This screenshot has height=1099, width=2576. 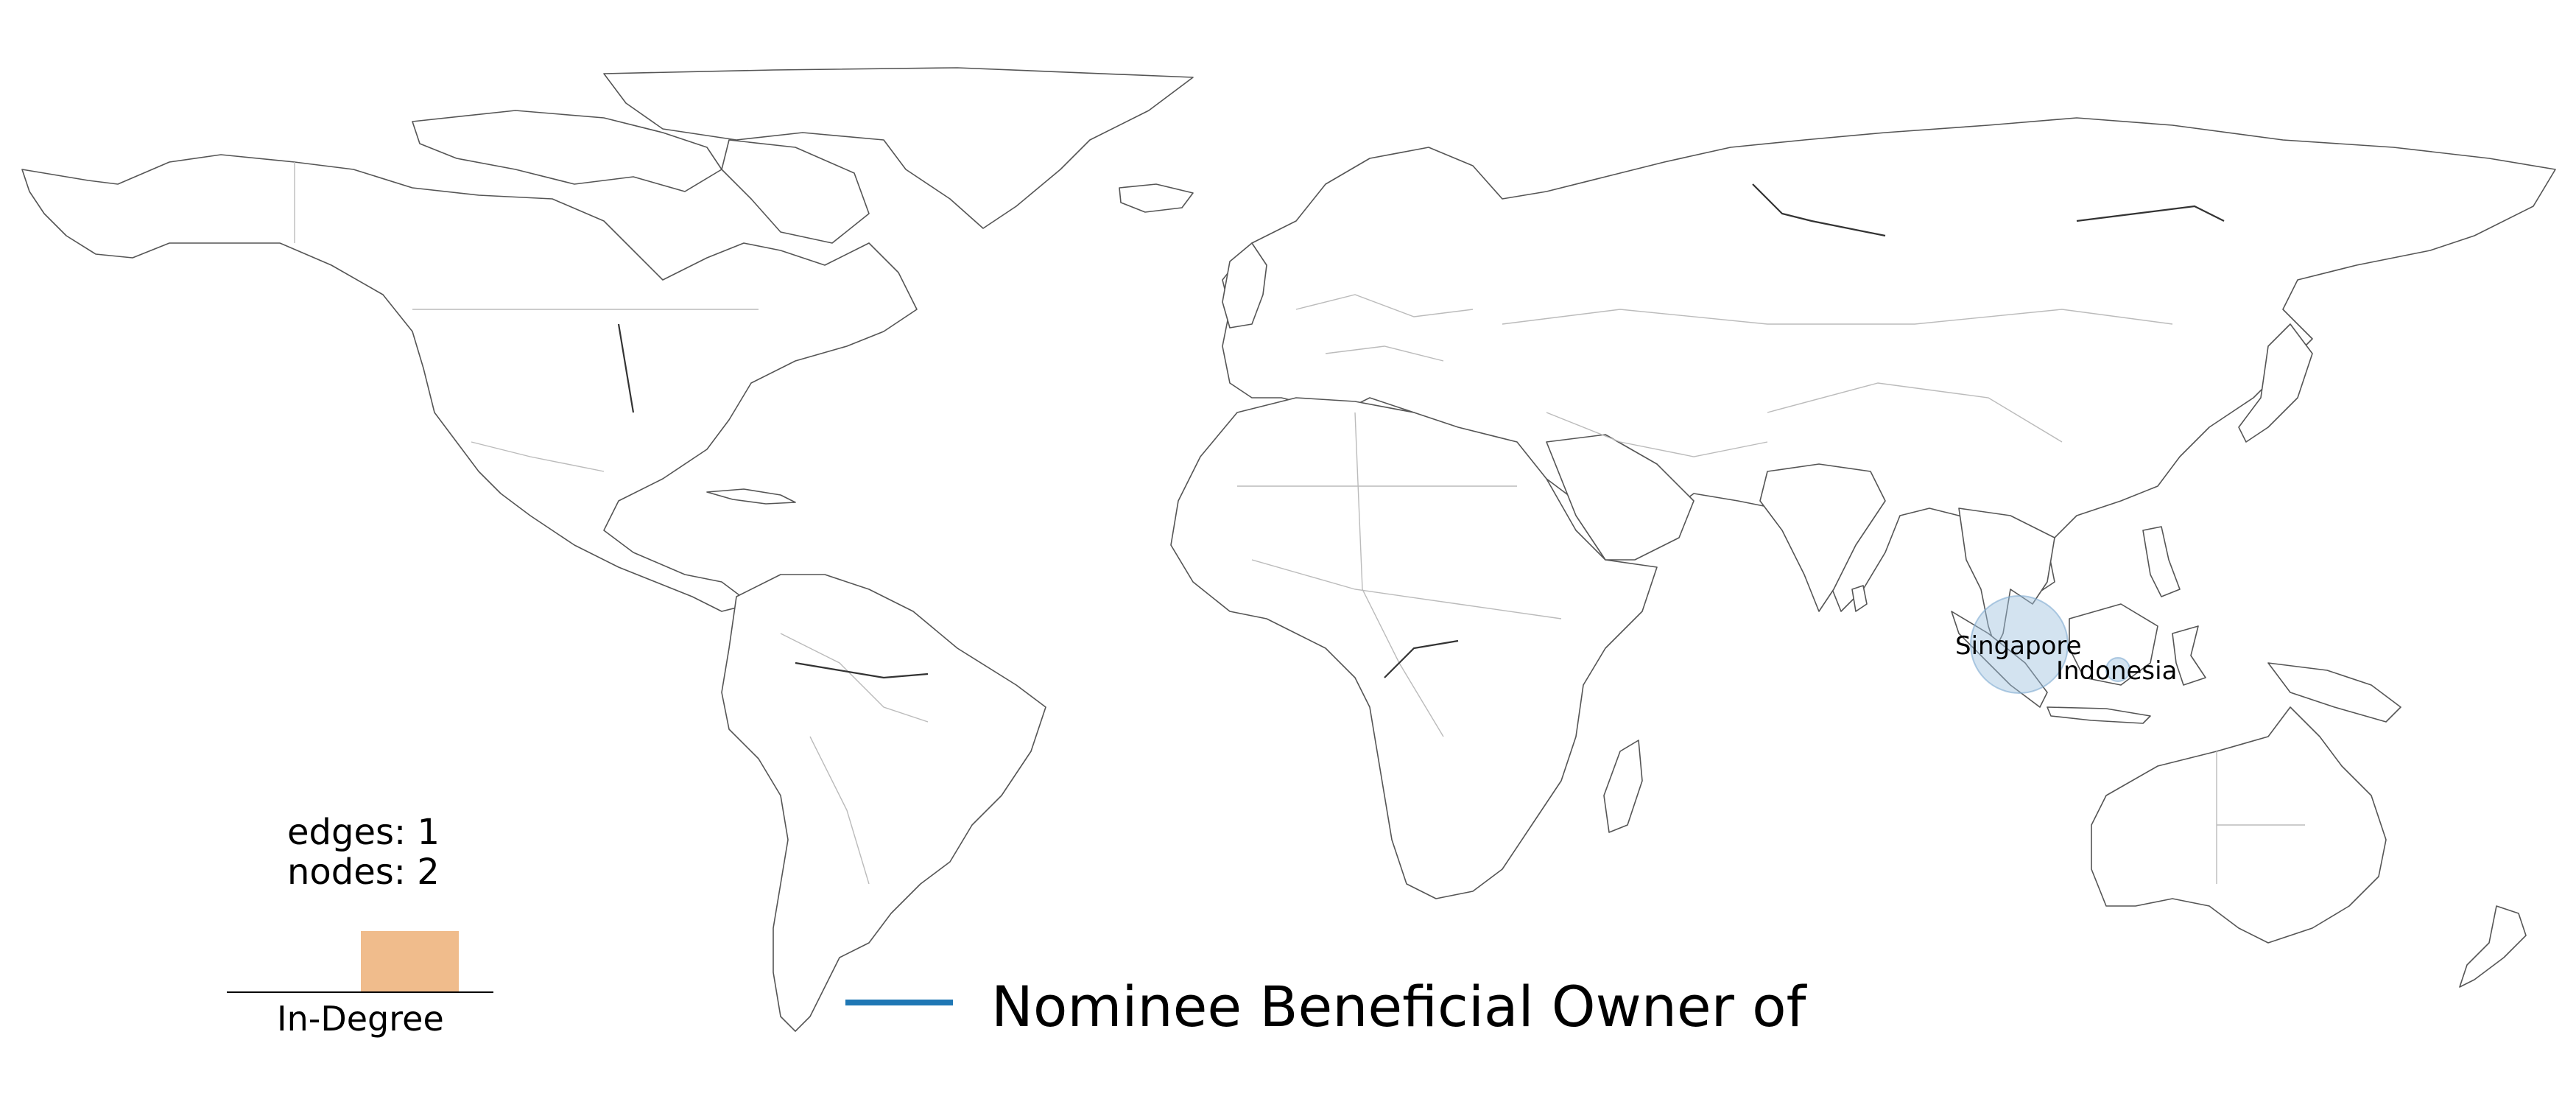 I want to click on network-stats: edges: 1 nodes: 2, so click(x=363, y=852).